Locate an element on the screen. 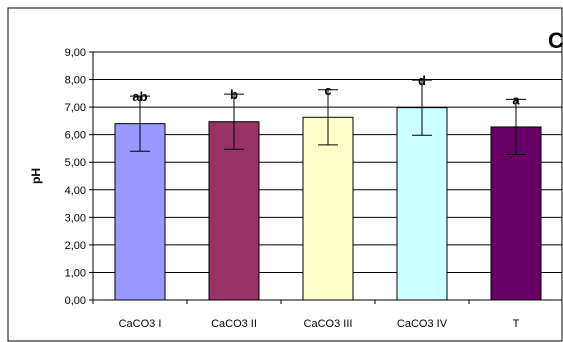 This screenshot has width=563, height=342. significance-letter: c is located at coordinates (327, 90).